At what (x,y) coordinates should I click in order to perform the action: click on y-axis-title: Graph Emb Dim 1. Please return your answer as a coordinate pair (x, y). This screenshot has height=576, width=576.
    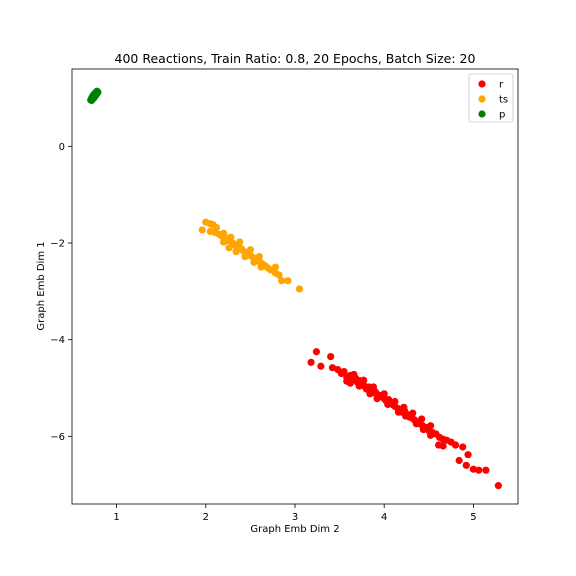
    Looking at the image, I should click on (41, 285).